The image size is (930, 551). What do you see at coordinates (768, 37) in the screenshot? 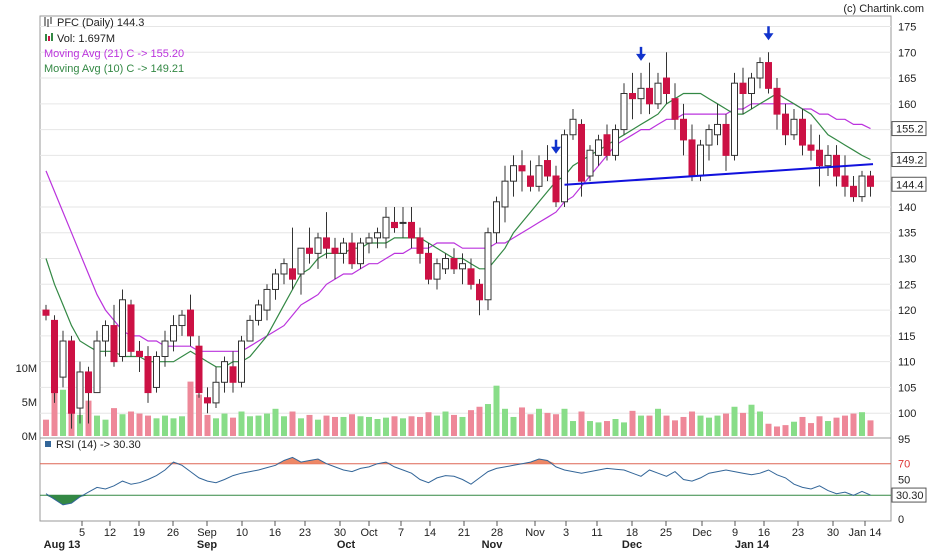
I see `peak-arrow-head` at bounding box center [768, 37].